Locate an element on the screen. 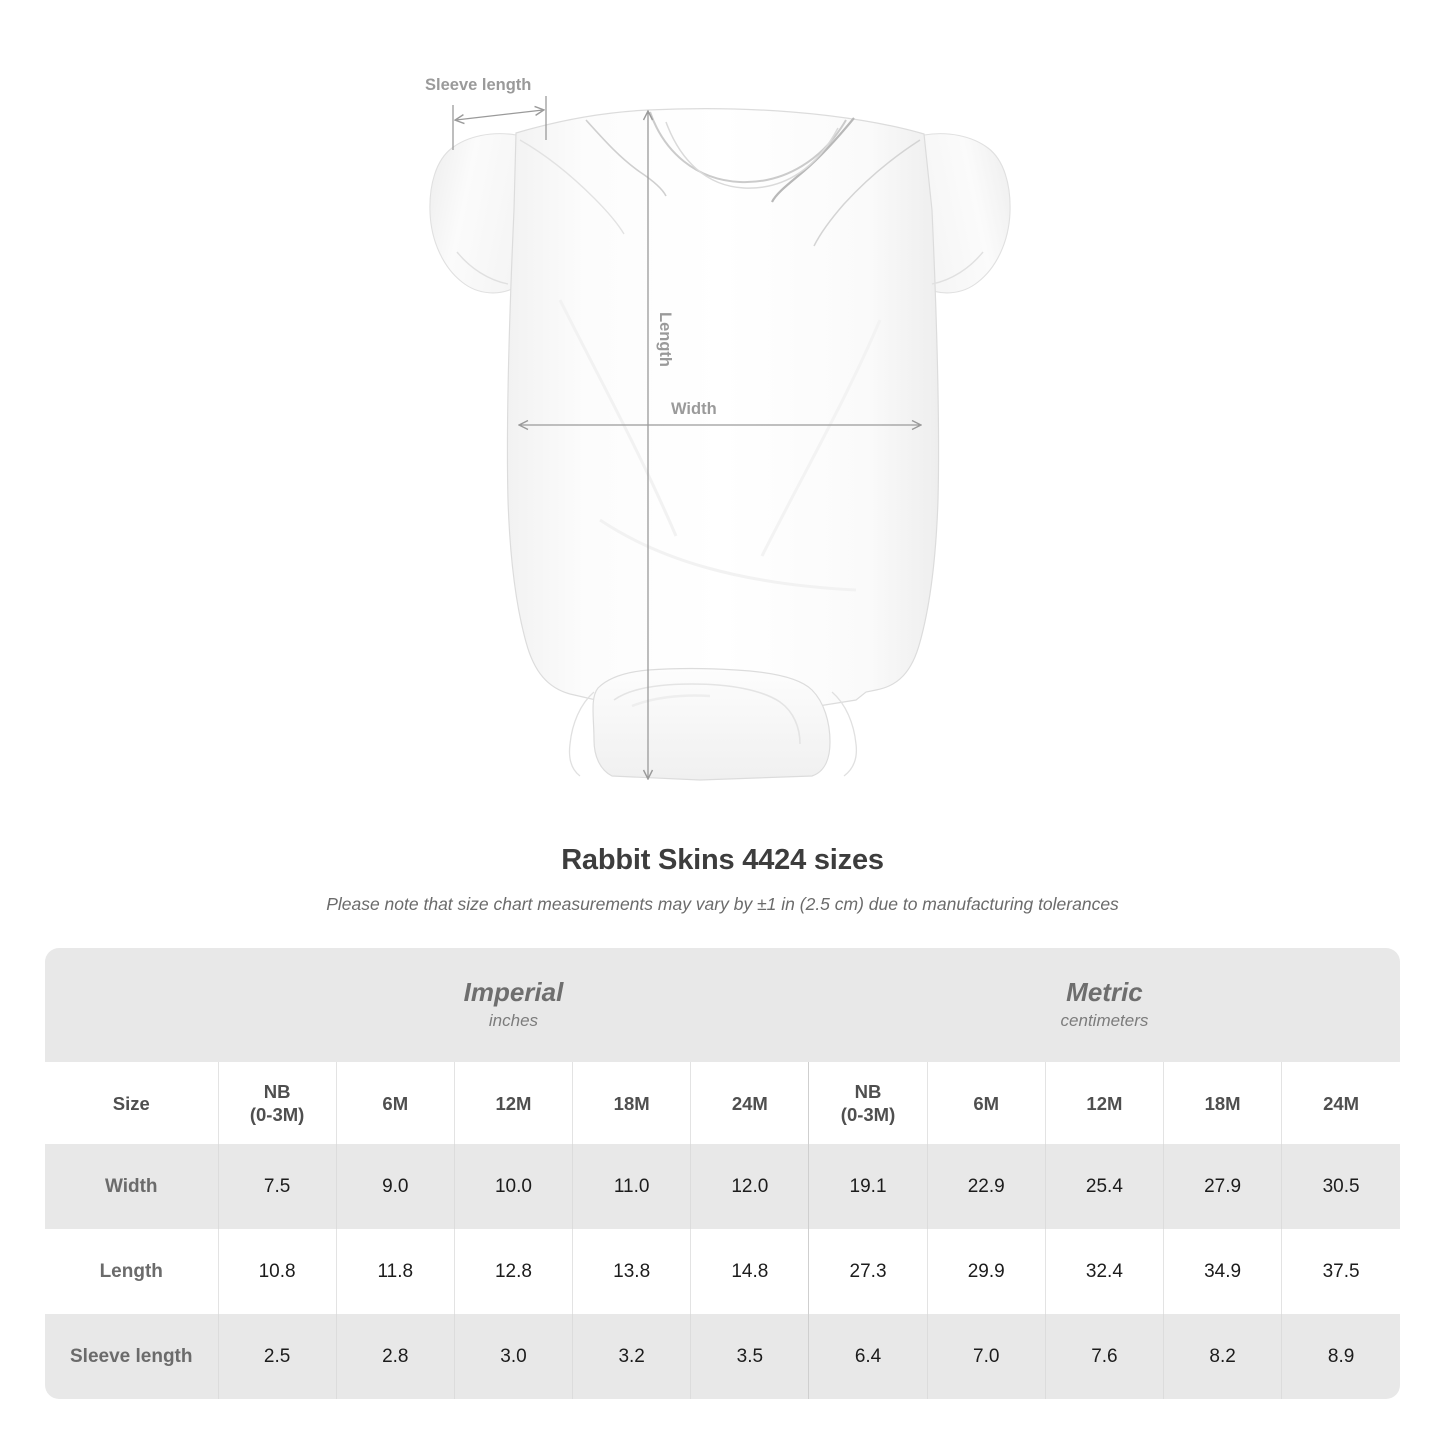 This screenshot has width=1445, height=1445. bodysuit-body is located at coordinates (723, 408).